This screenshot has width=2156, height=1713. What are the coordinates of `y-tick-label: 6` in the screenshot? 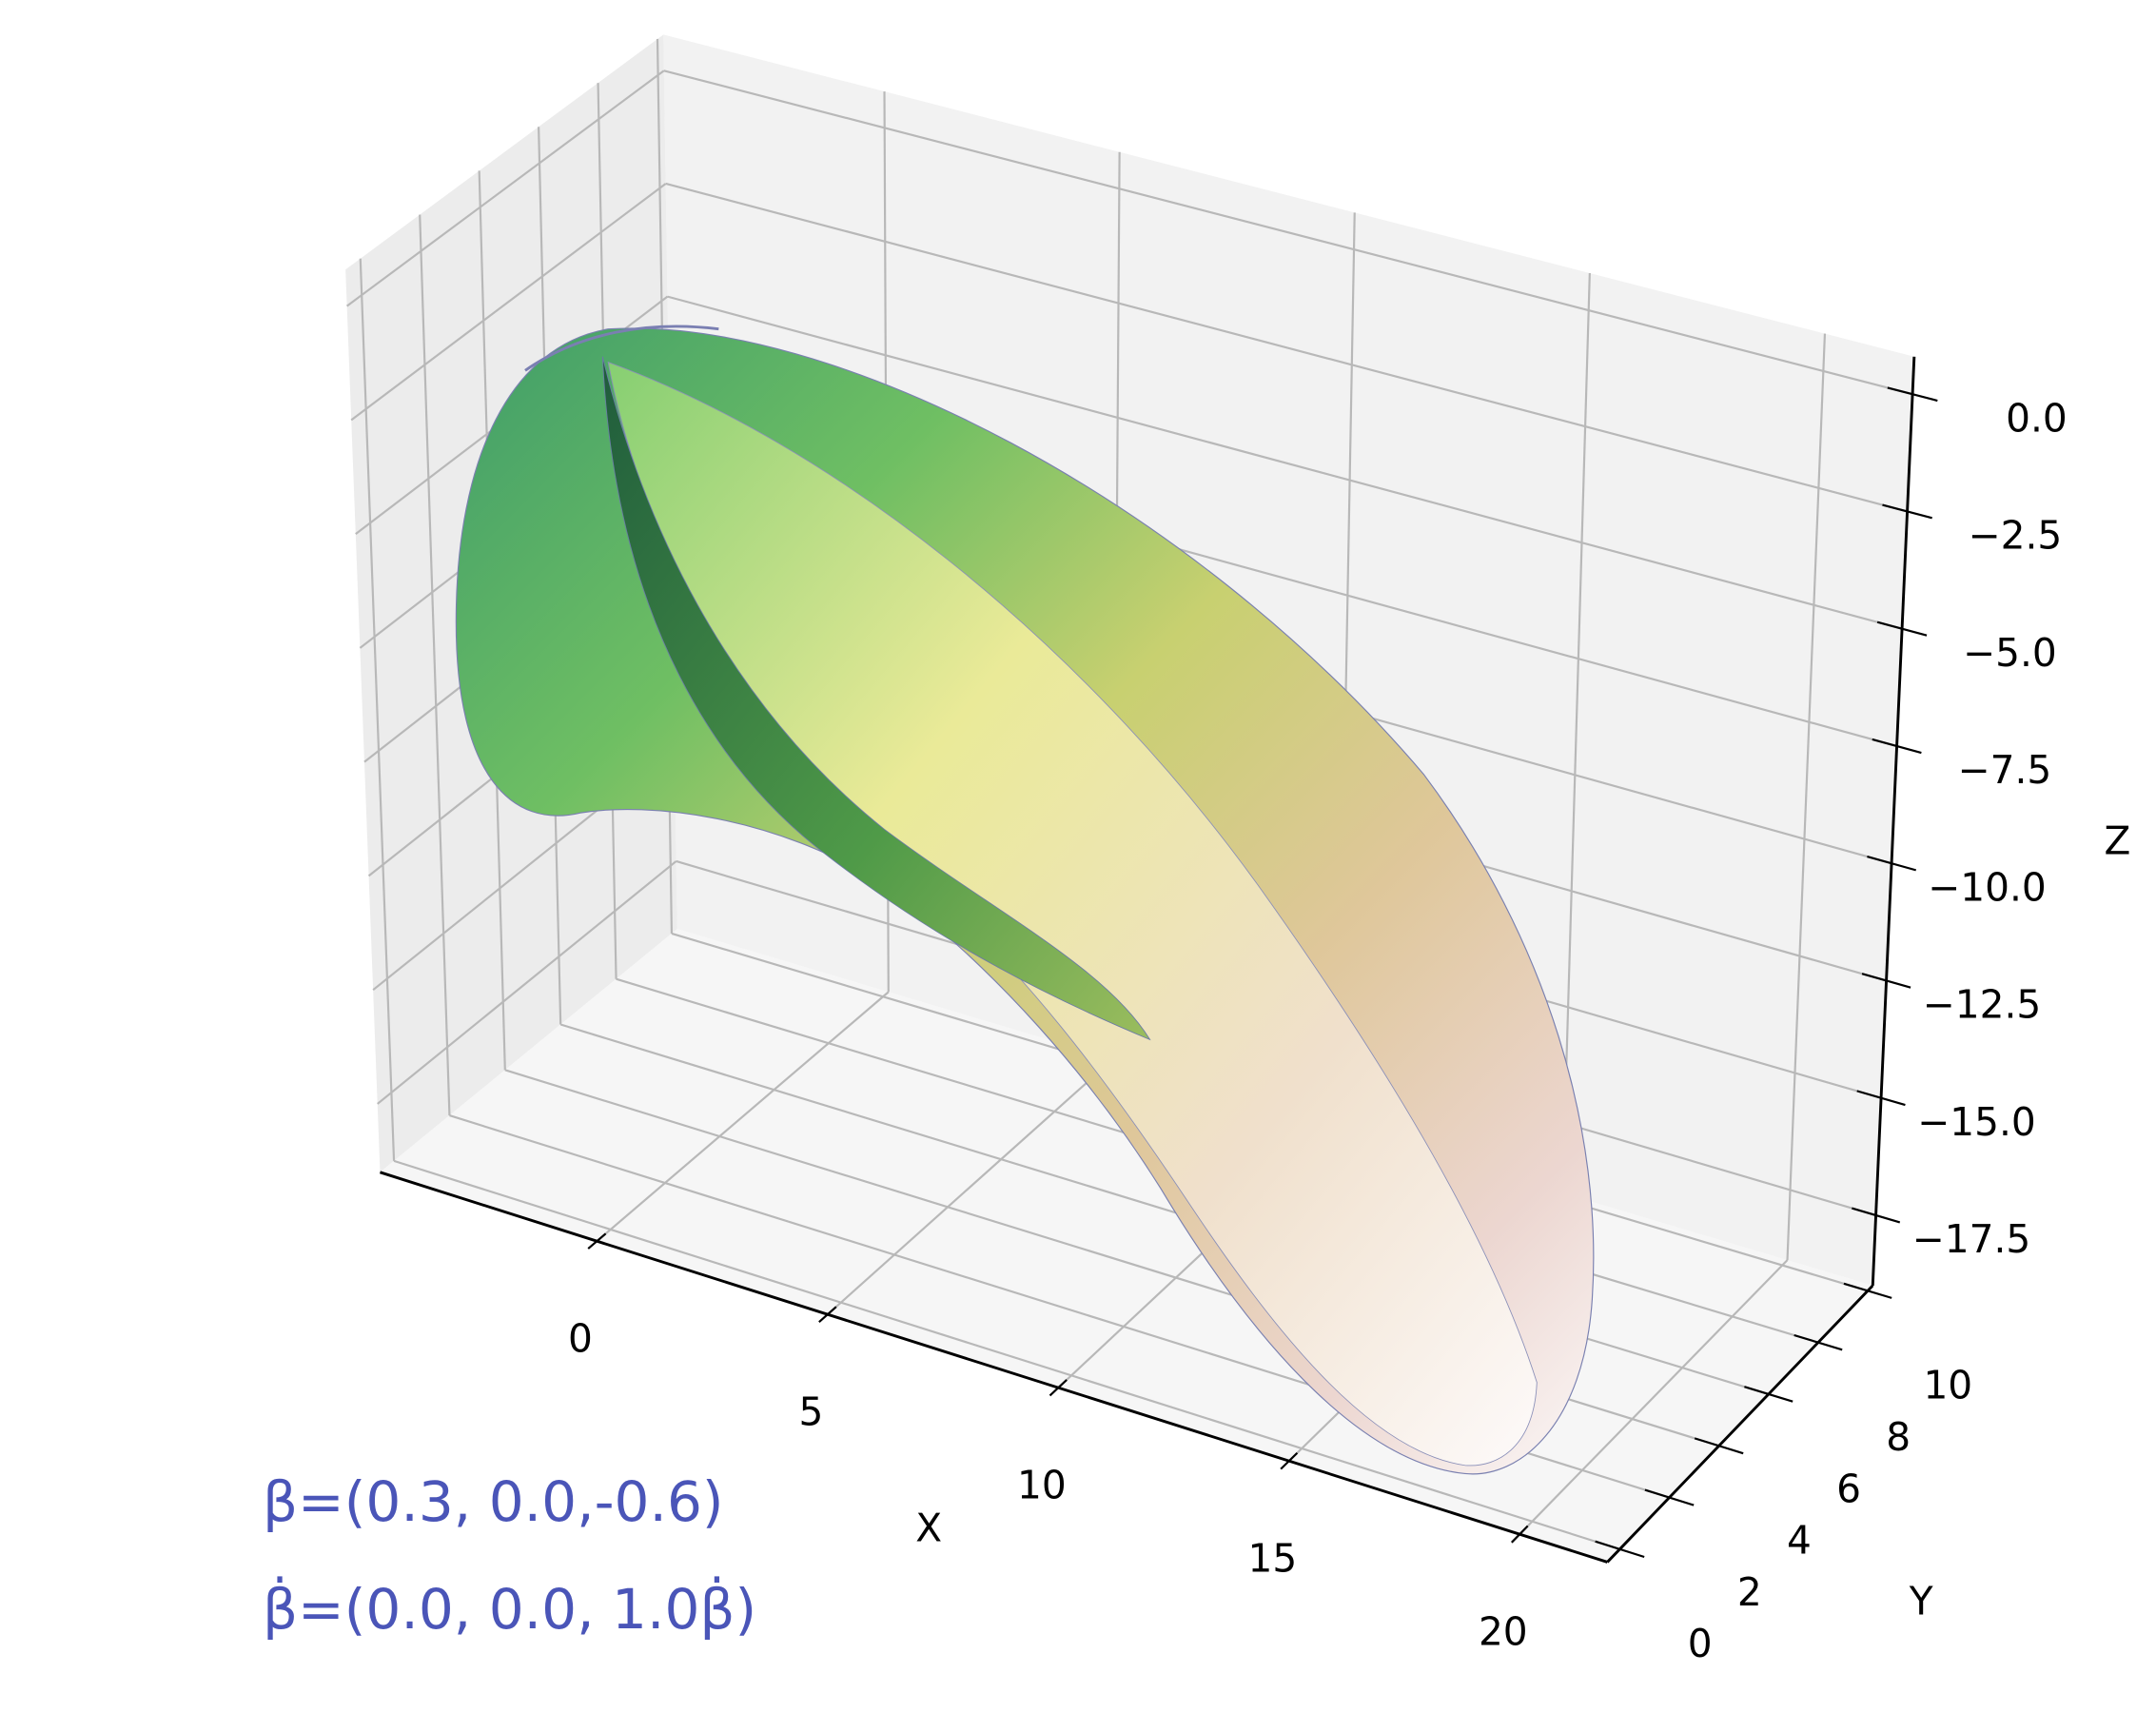 It's located at (1848, 1488).